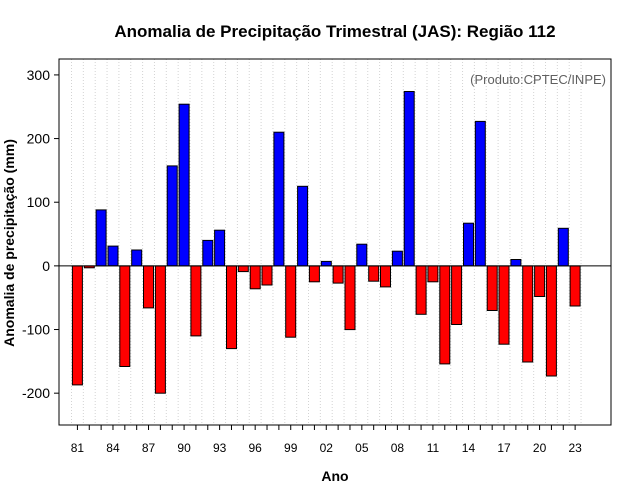 The height and width of the screenshot is (500, 640). What do you see at coordinates (9, 243) in the screenshot?
I see `y-axis-label: Anomalia de precipitação (mm)` at bounding box center [9, 243].